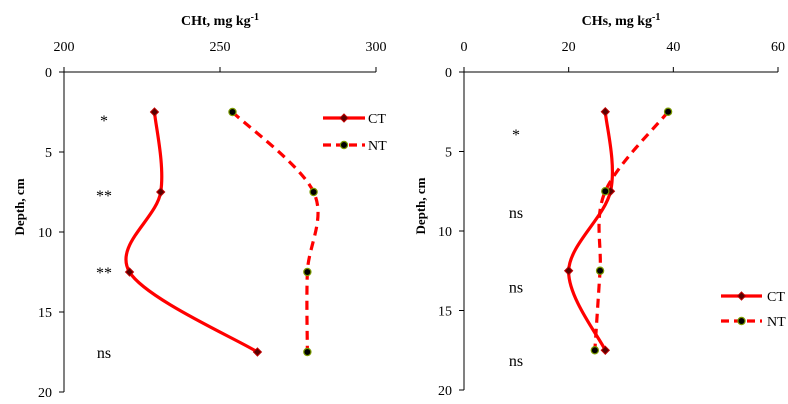 This screenshot has width=788, height=404. I want to click on x-tick-label: 20, so click(569, 47).